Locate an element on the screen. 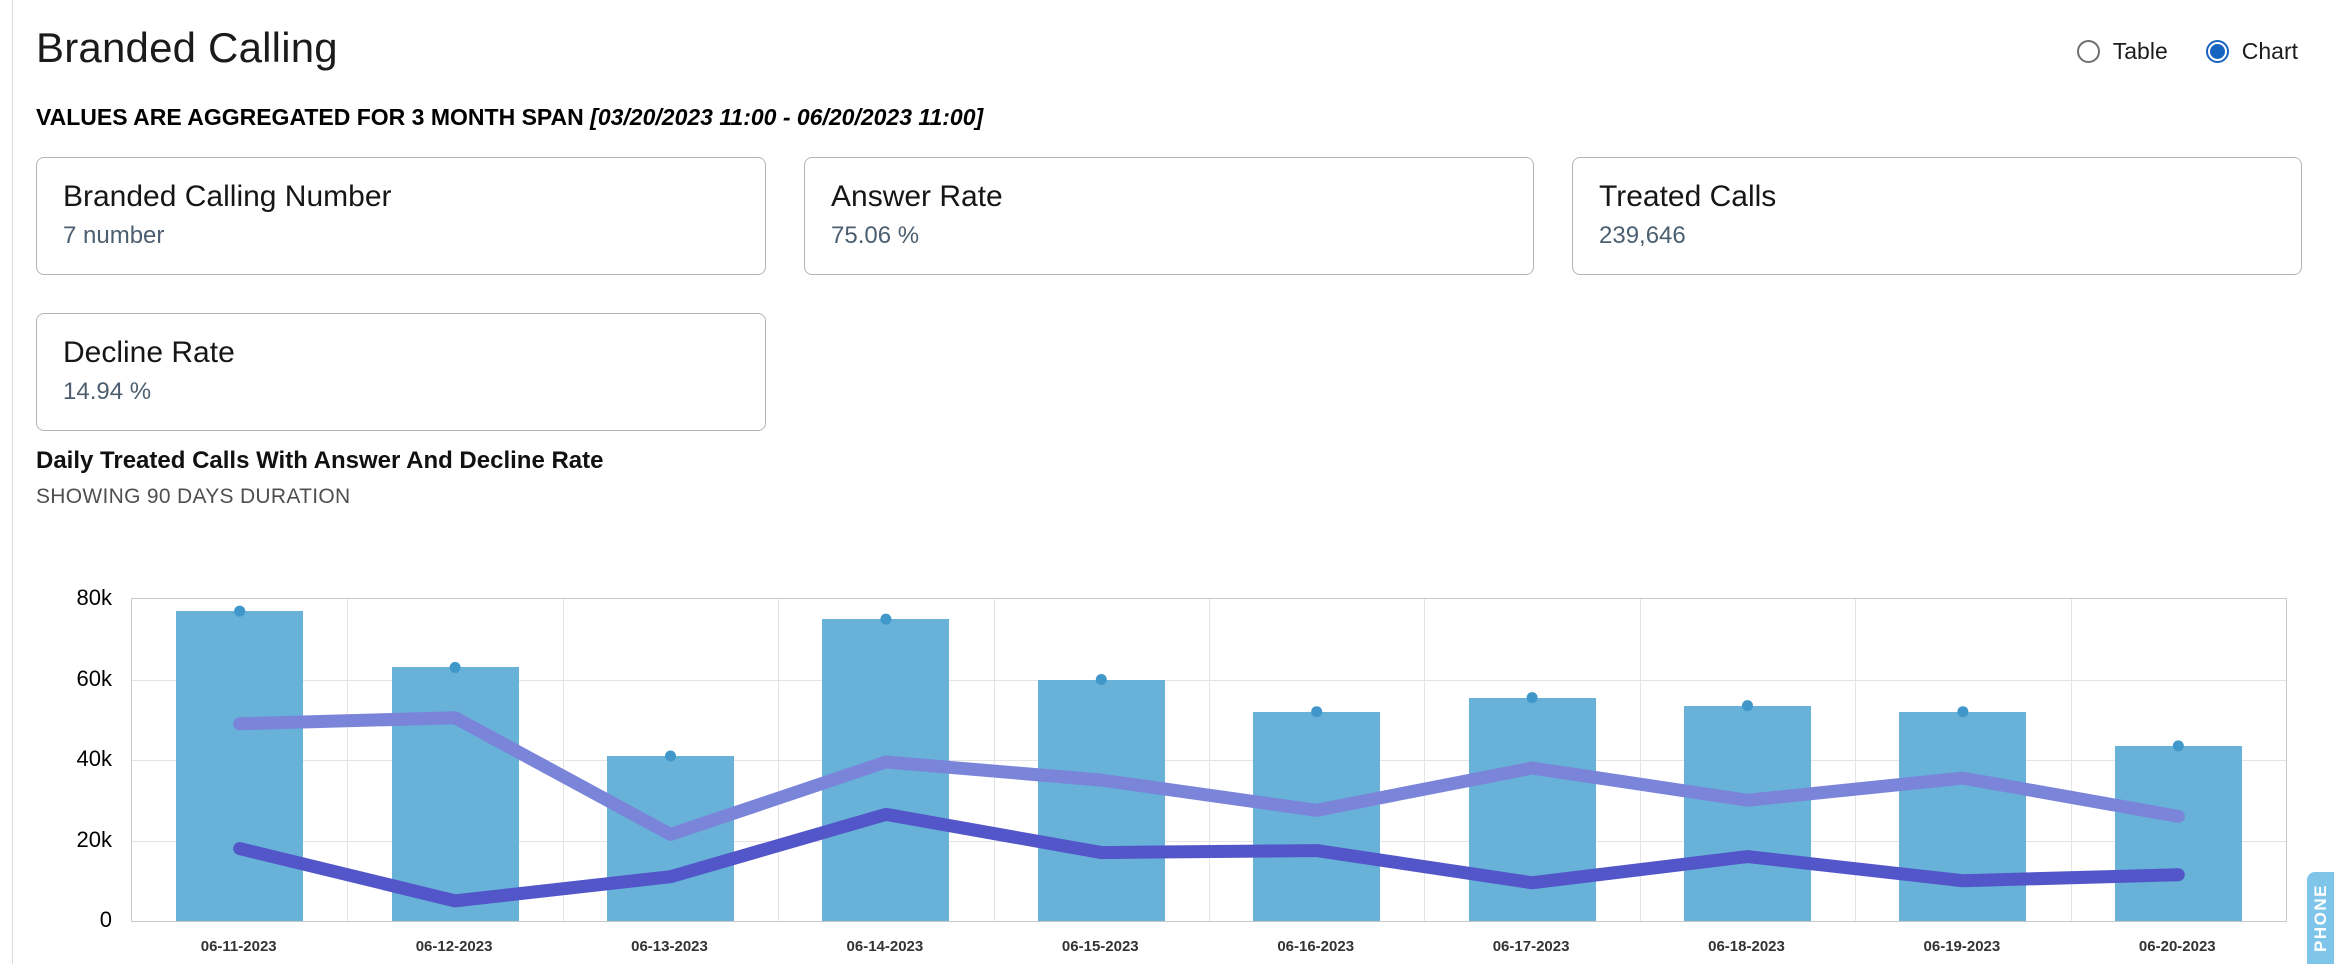 Image resolution: width=2334 pixels, height=964 pixels. chart-section-subtitle: SHOWING 90 DAYS DURATION is located at coordinates (193, 496).